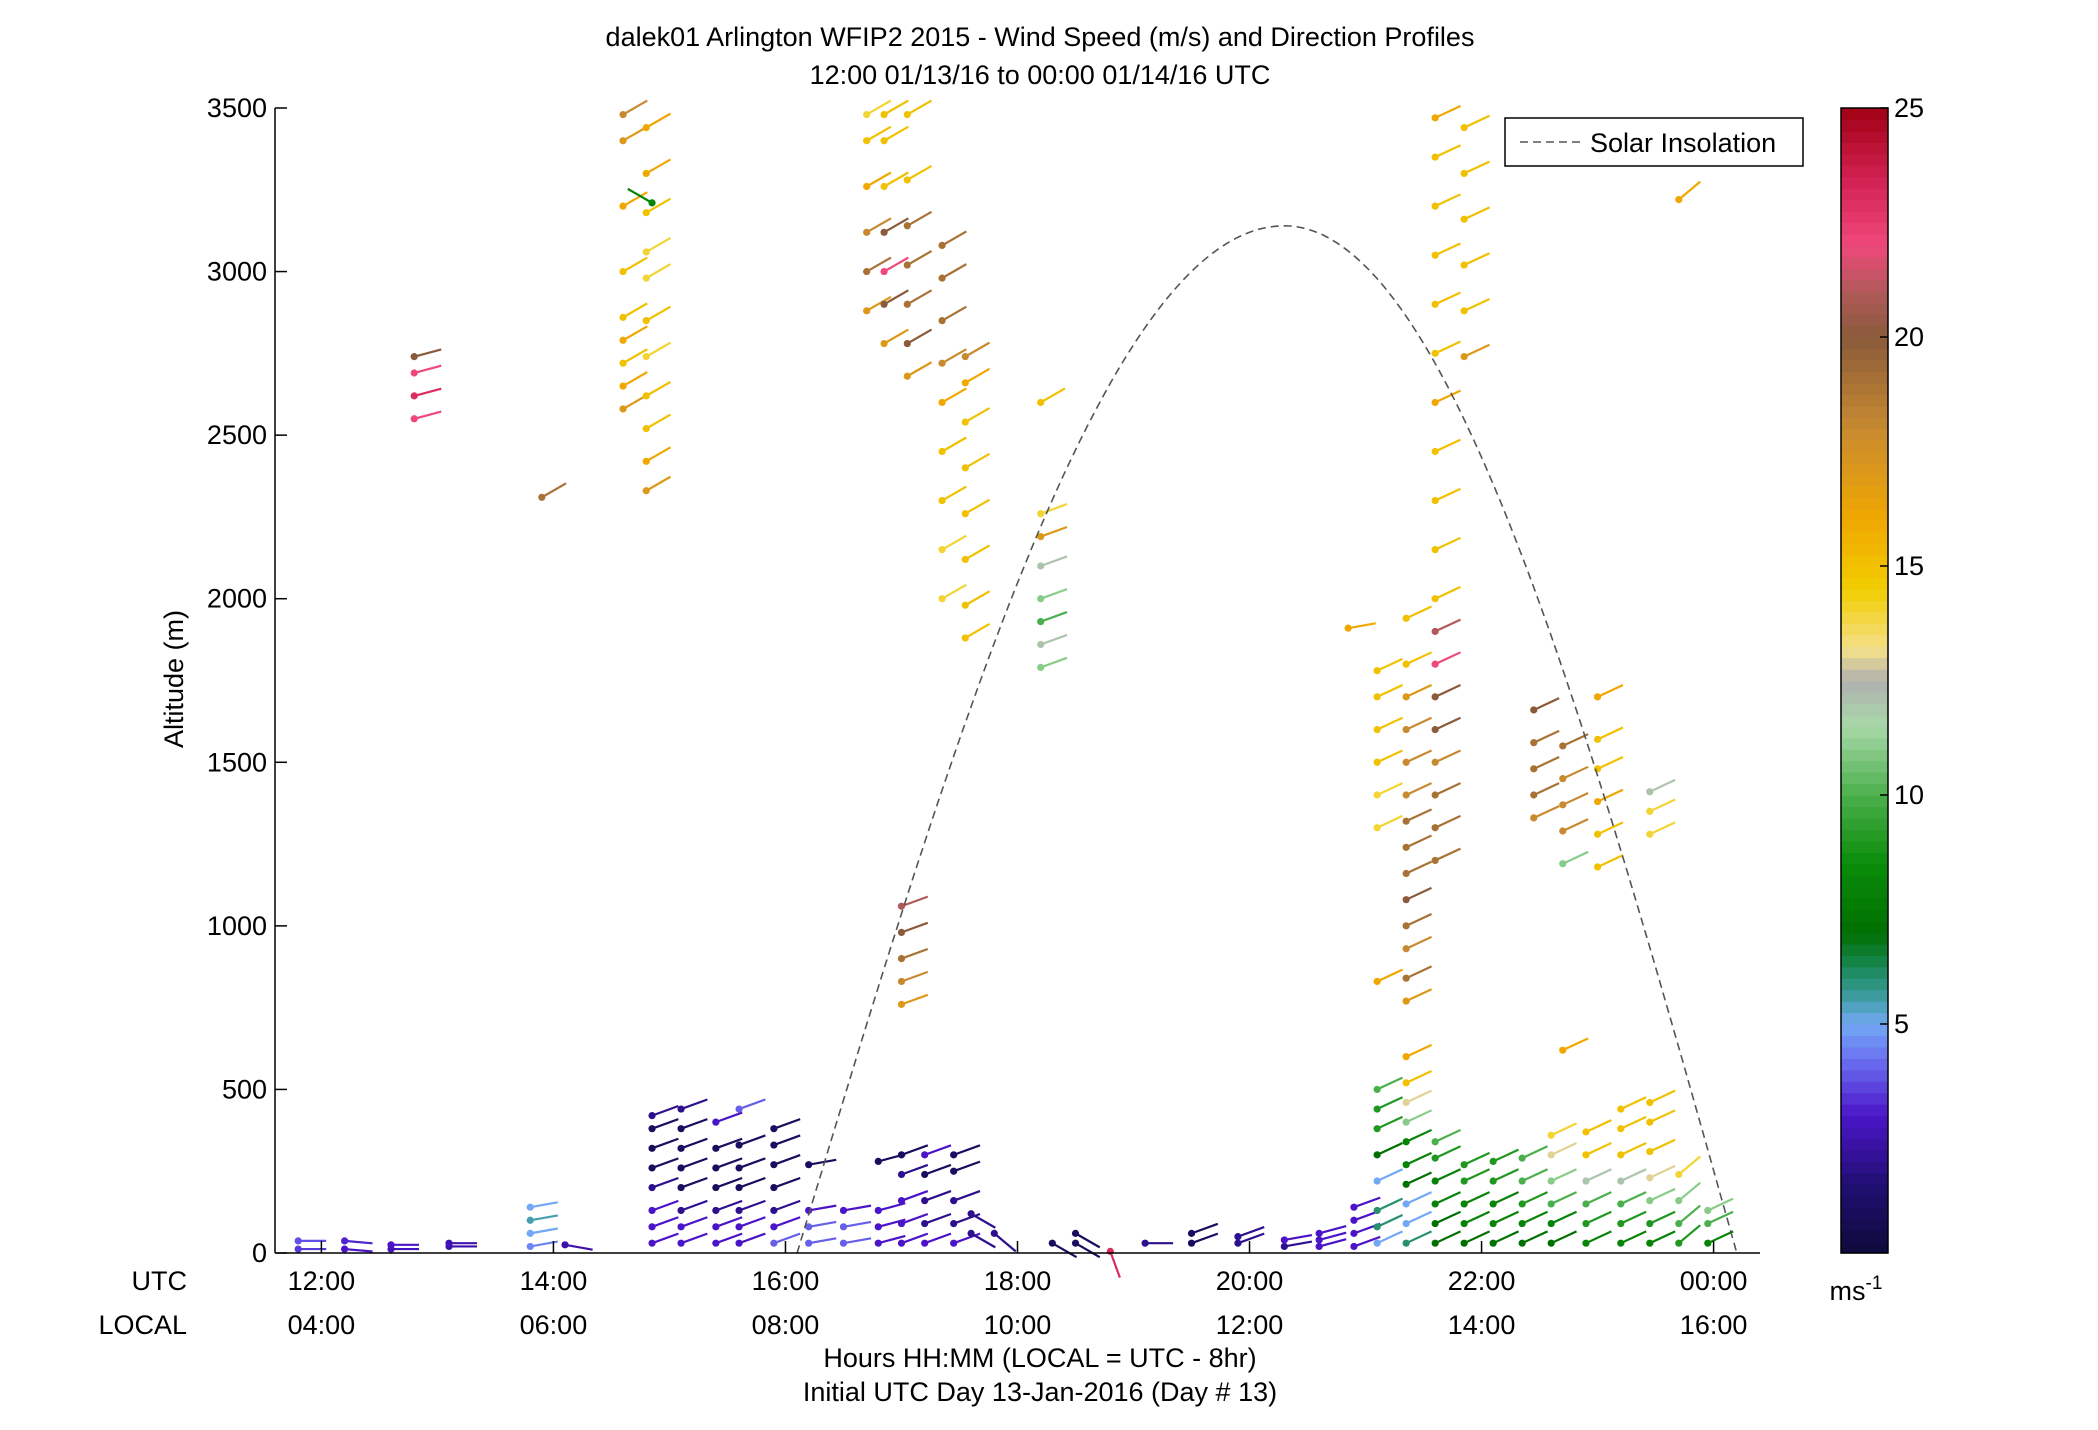 The height and width of the screenshot is (1430, 2098). What do you see at coordinates (1909, 795) in the screenshot?
I see `colorbar-tick-label: 10` at bounding box center [1909, 795].